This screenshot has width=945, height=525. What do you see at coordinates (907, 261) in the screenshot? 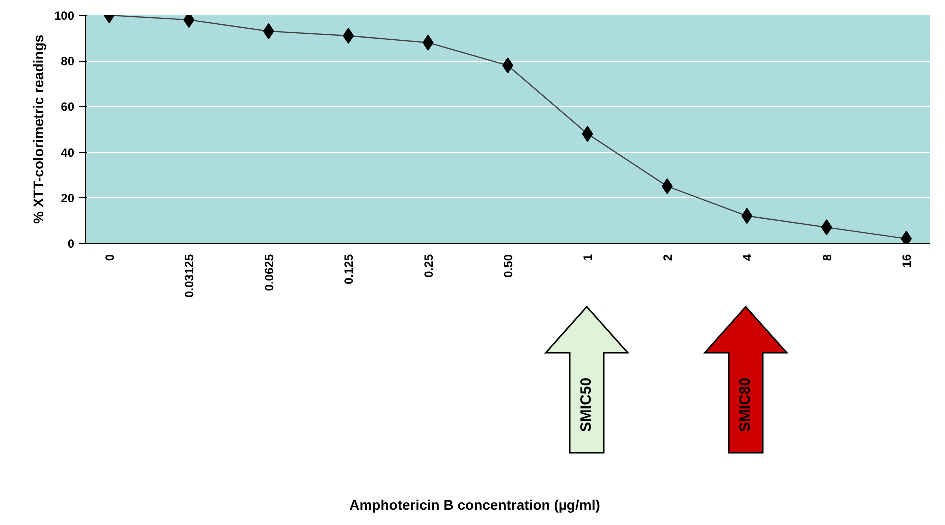
I see `x-tick-label: 16` at bounding box center [907, 261].